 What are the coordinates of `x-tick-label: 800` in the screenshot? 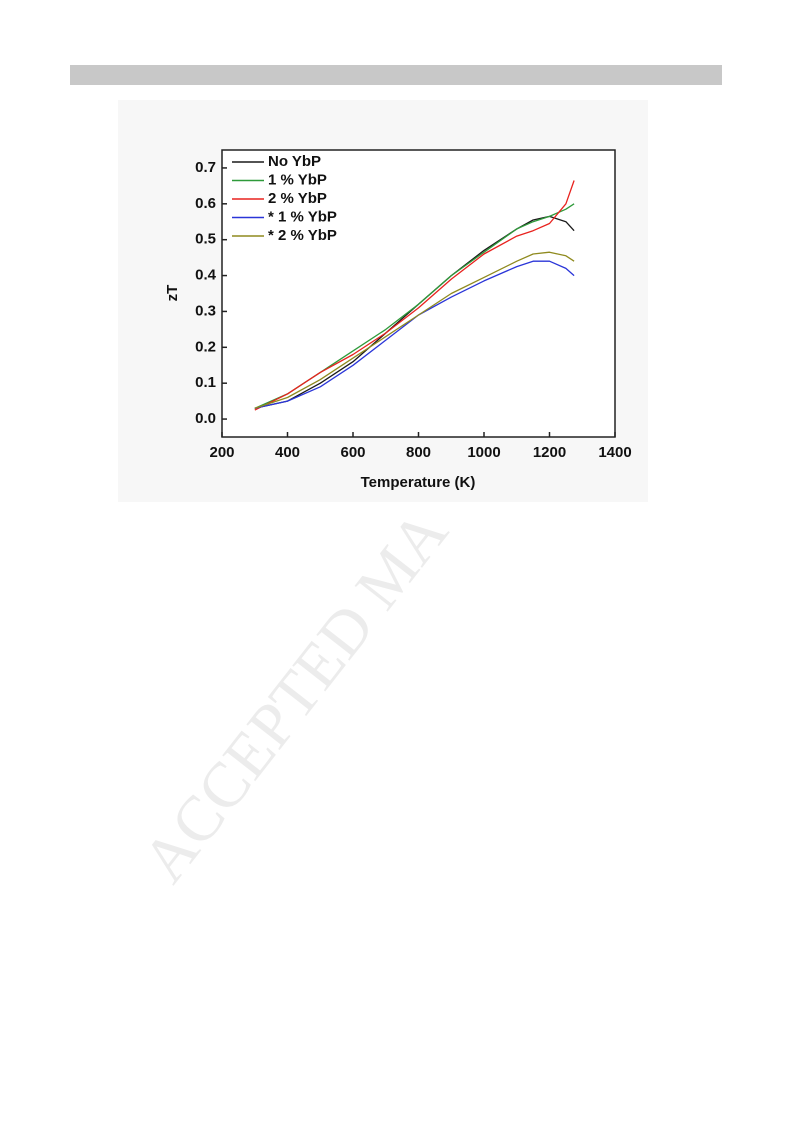 It's located at (418, 452).